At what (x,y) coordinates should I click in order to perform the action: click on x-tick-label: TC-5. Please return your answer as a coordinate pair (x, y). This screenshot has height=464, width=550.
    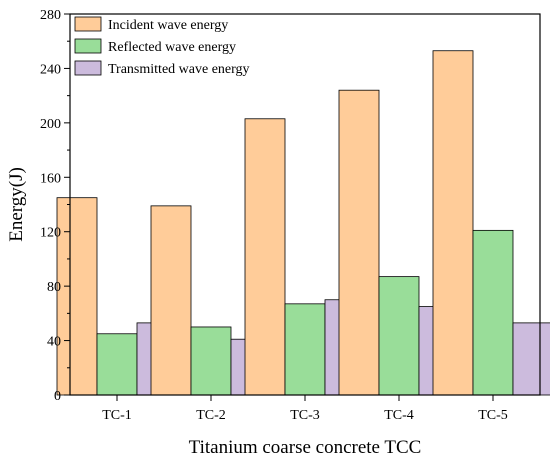
    Looking at the image, I should click on (493, 415).